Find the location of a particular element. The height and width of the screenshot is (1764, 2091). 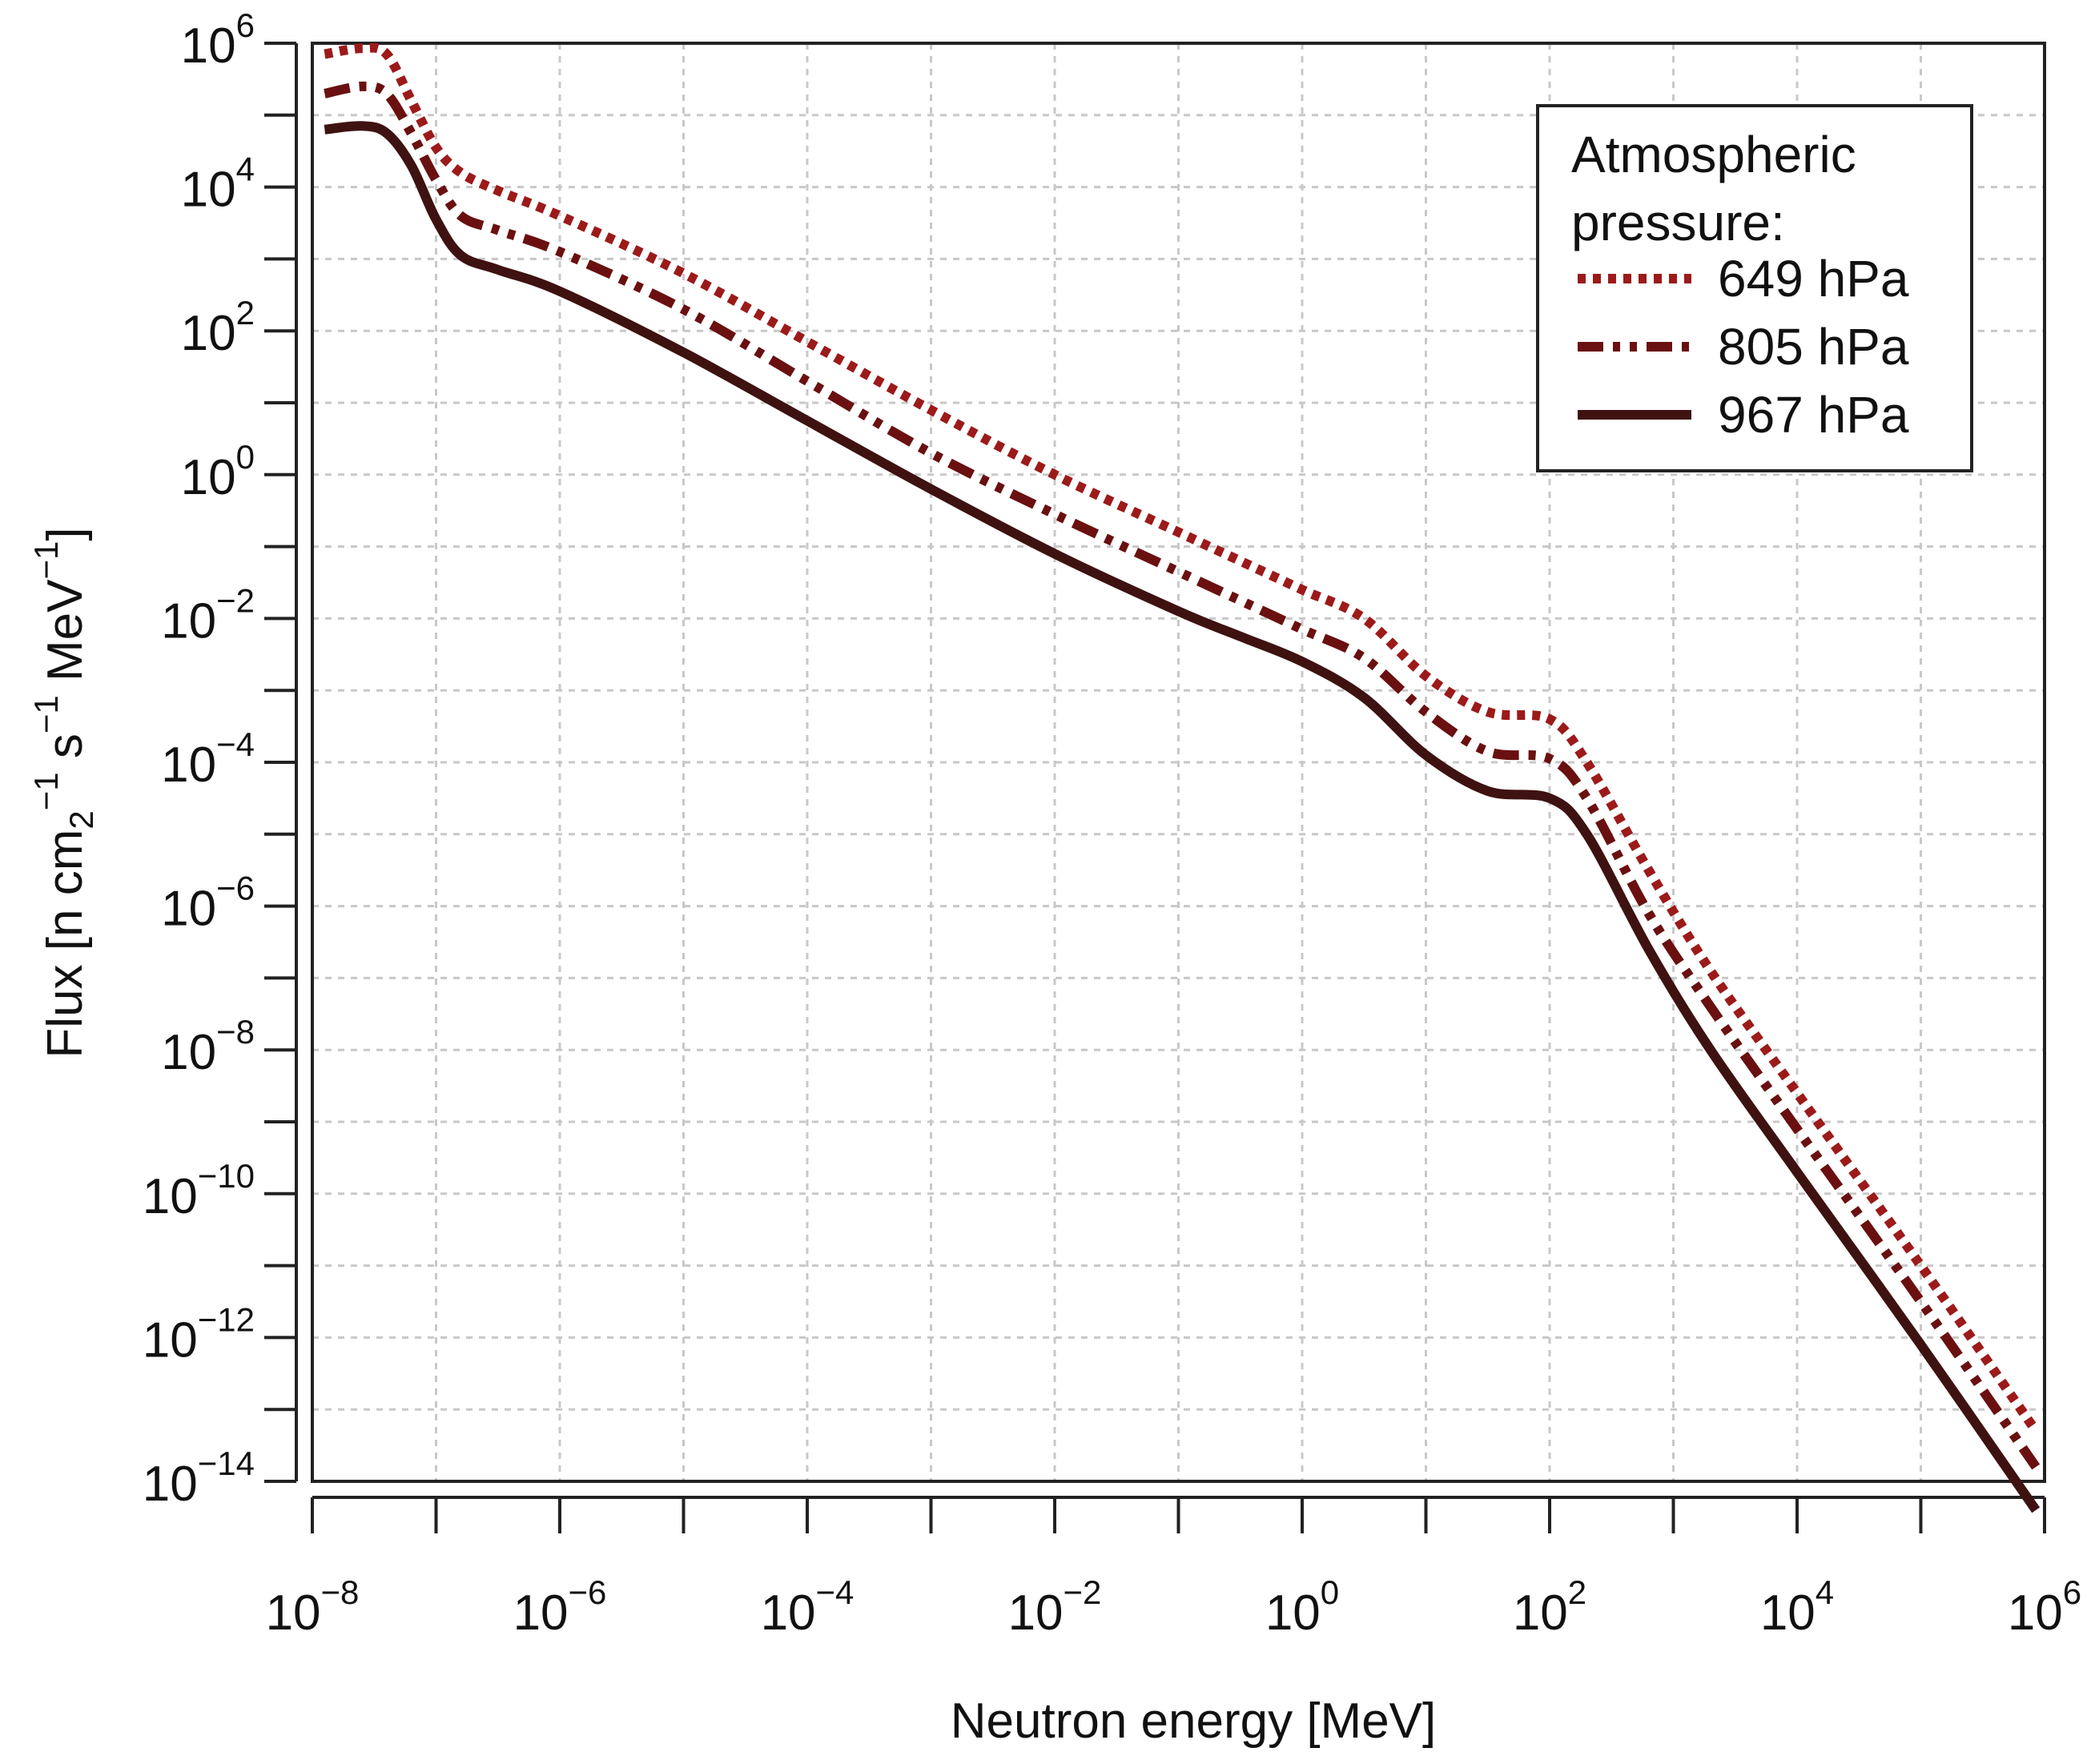

y-tick-label: 10⁰ is located at coordinates (218, 471).